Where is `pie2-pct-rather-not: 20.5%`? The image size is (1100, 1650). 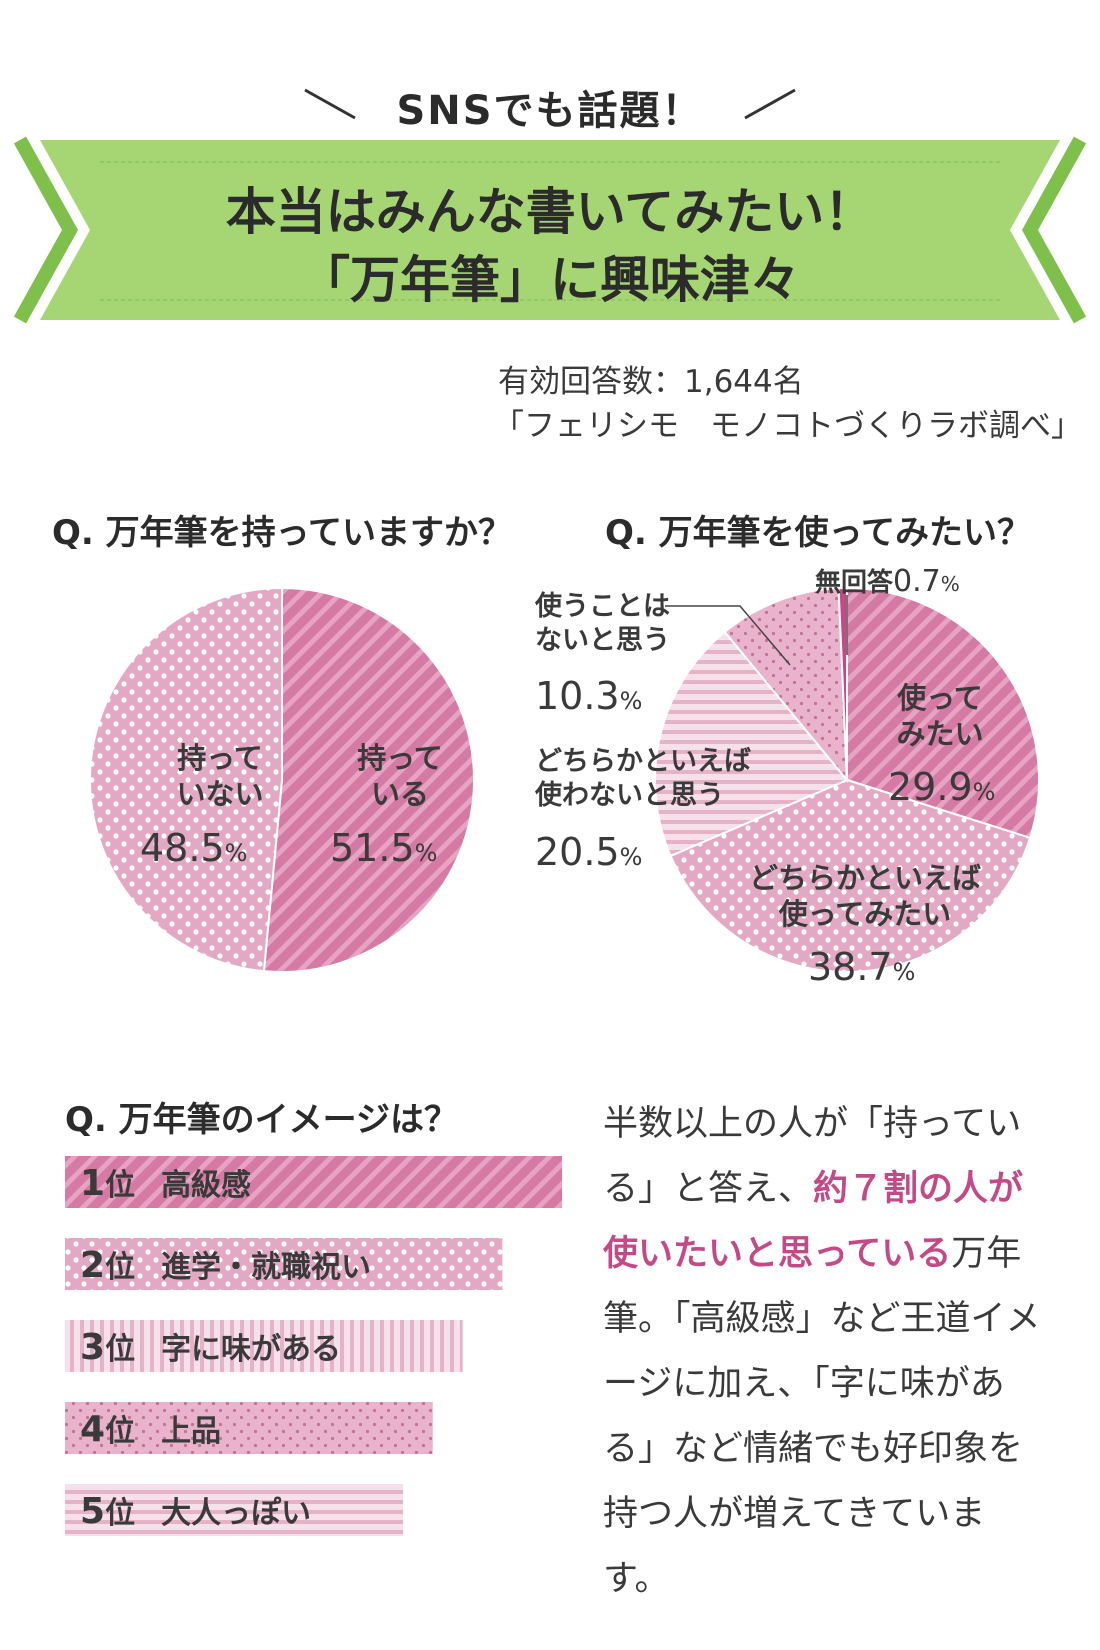
pie2-pct-rather-not: 20.5% is located at coordinates (589, 852).